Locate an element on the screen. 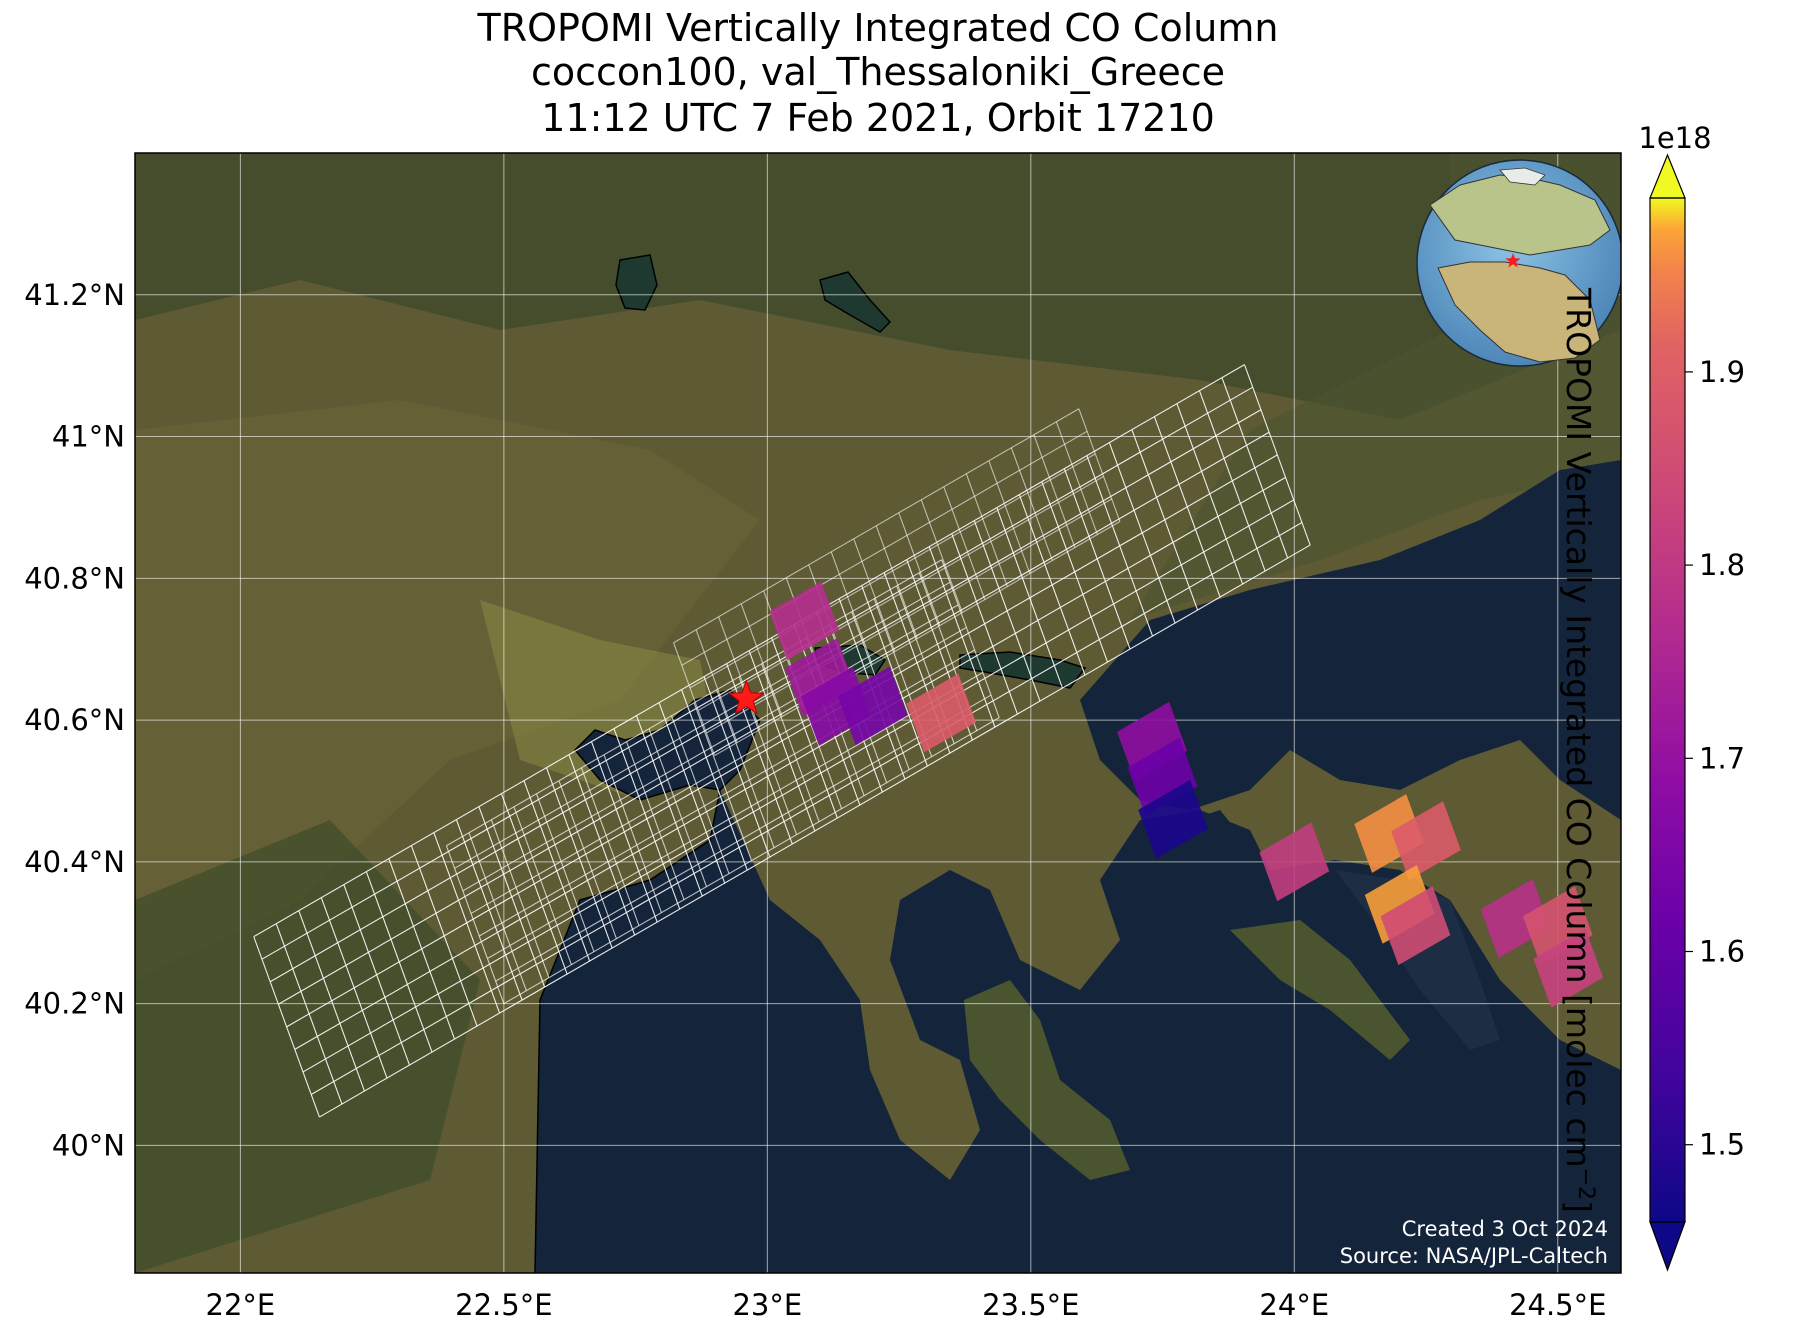 Image resolution: width=1799 pixels, height=1321 pixels. arctic-ice is located at coordinates (1522, 176).